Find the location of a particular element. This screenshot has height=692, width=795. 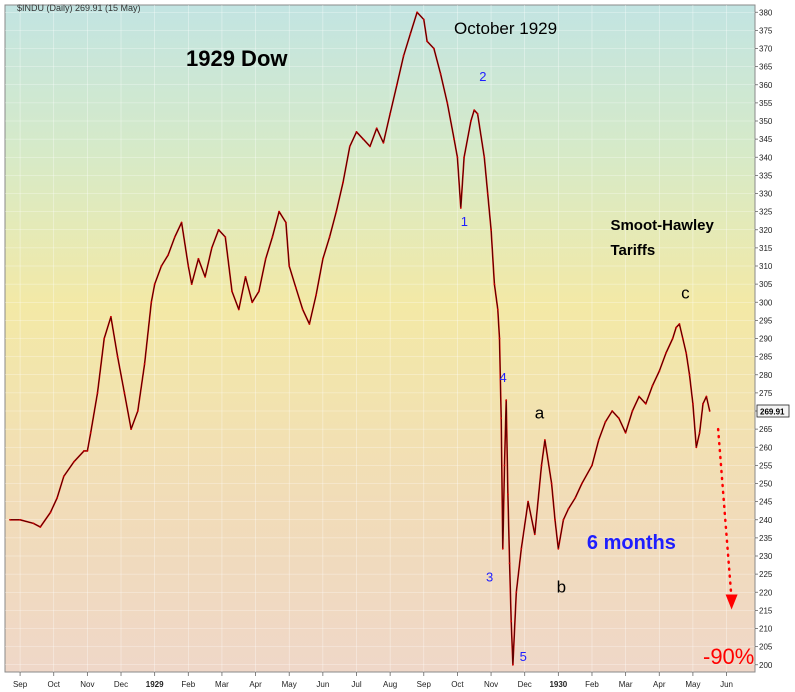

y-tick-label: 225 is located at coordinates (766, 574).